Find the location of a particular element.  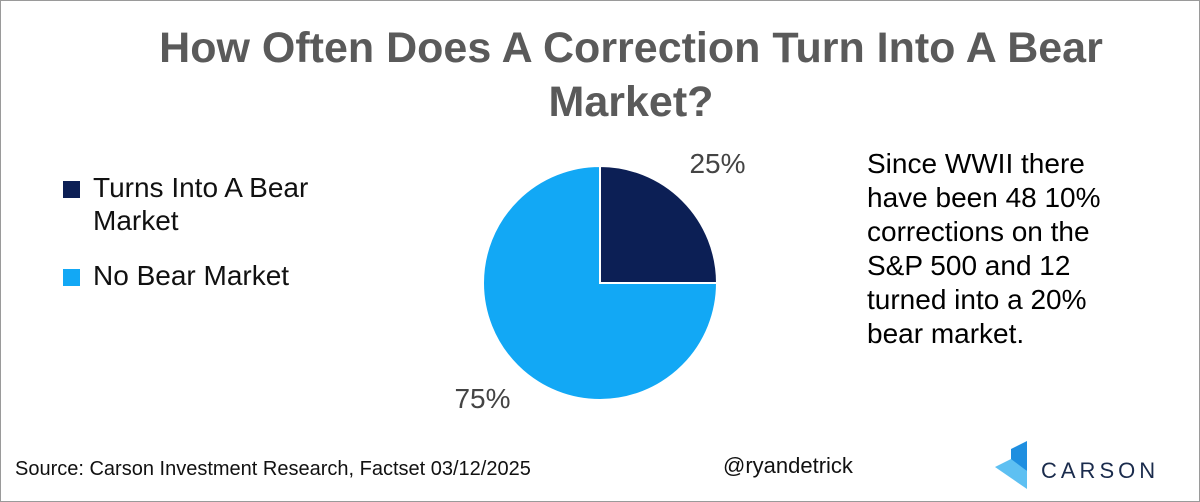

legend-item: Turns Into A Bear Market is located at coordinates (193, 204).